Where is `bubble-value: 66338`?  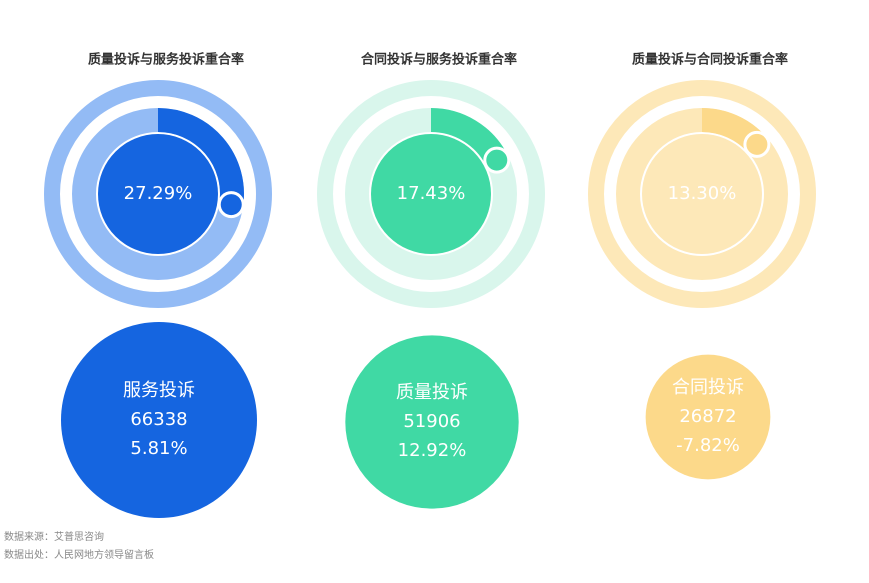 bubble-value: 66338 is located at coordinates (158, 419).